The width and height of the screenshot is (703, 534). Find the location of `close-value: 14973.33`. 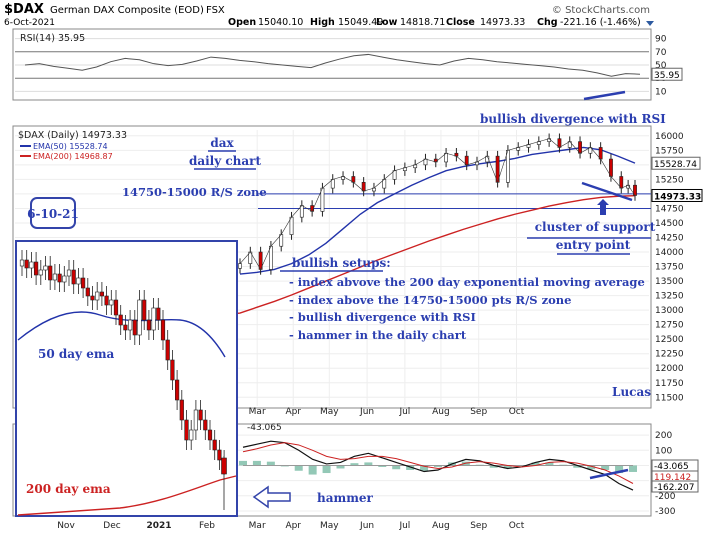

close-value: 14973.33 is located at coordinates (502, 22).